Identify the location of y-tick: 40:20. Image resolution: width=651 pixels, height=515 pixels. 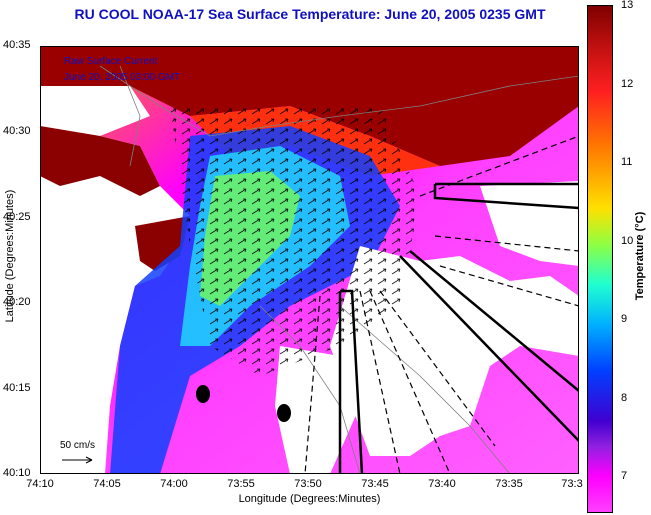
(17, 302).